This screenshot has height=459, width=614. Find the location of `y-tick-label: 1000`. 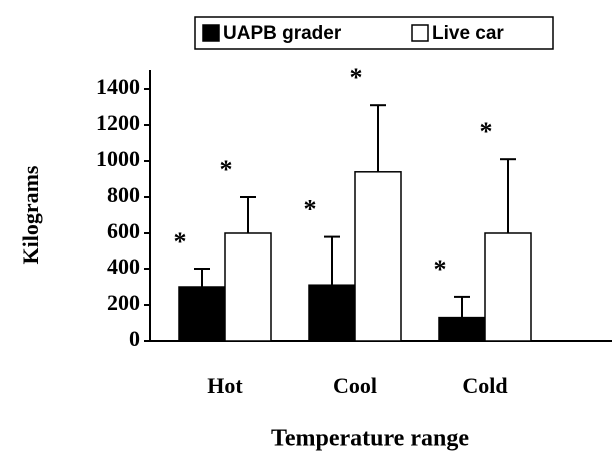

y-tick-label: 1000 is located at coordinates (118, 158).